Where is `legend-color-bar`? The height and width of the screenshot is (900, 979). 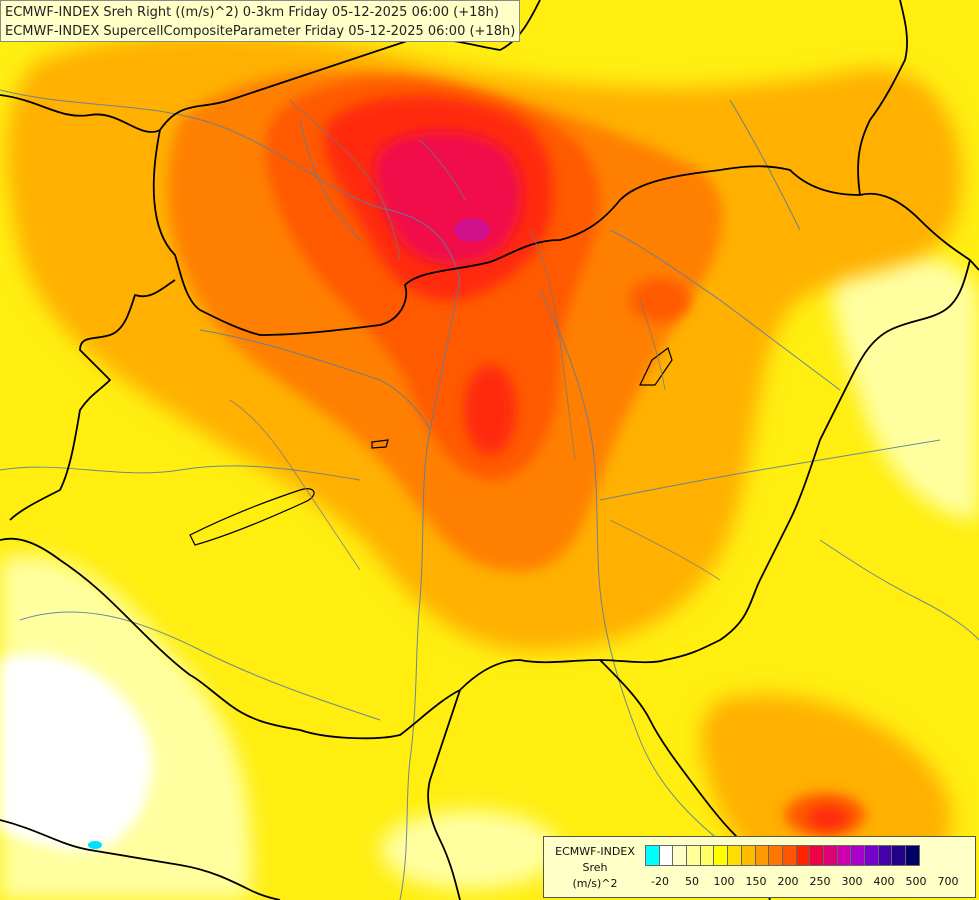
legend-color-bar is located at coordinates (782, 855).